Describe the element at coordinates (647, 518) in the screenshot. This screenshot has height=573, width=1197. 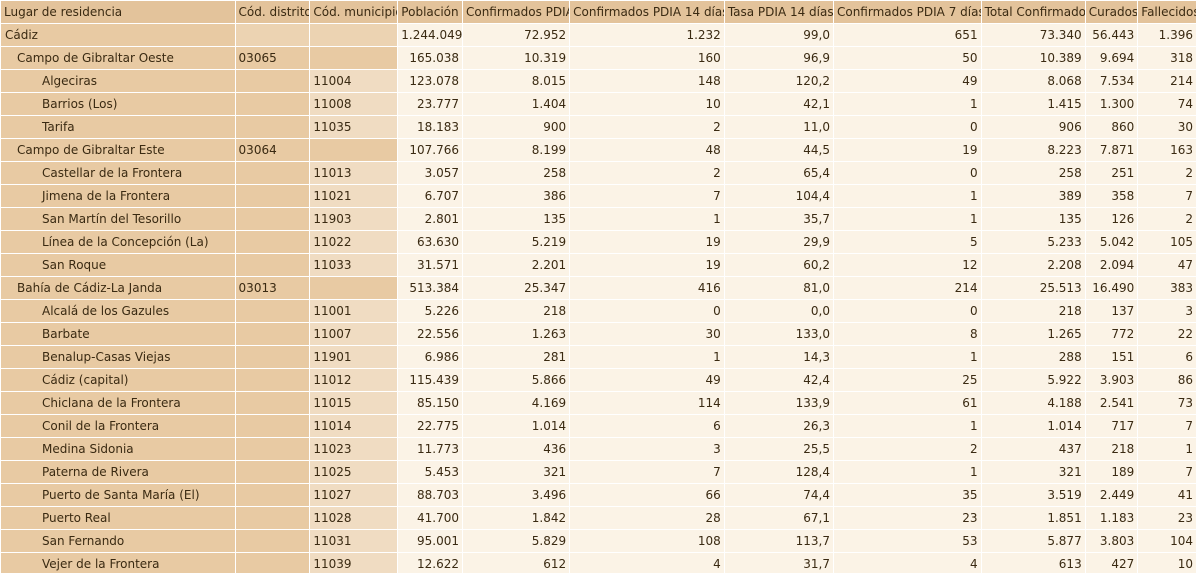
I see `cell-confirmados-pdia-14: 28` at that location.